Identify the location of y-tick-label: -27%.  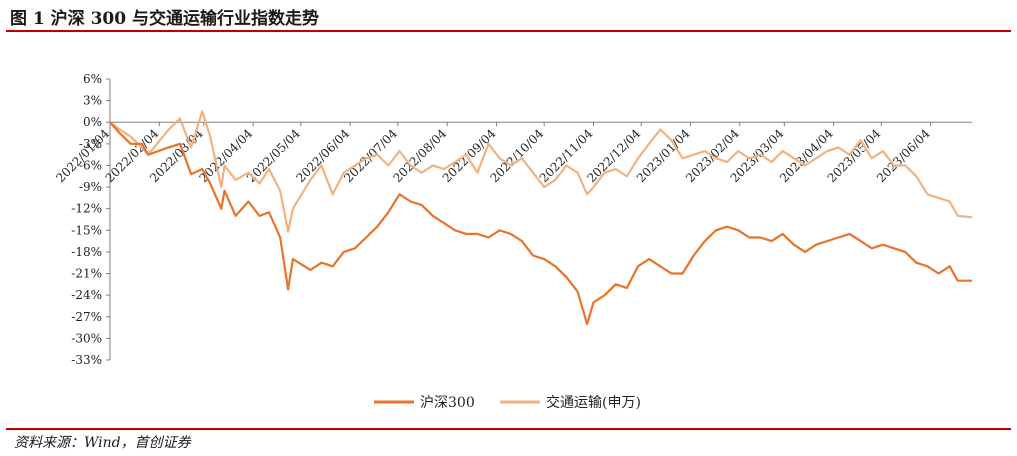
(86, 317).